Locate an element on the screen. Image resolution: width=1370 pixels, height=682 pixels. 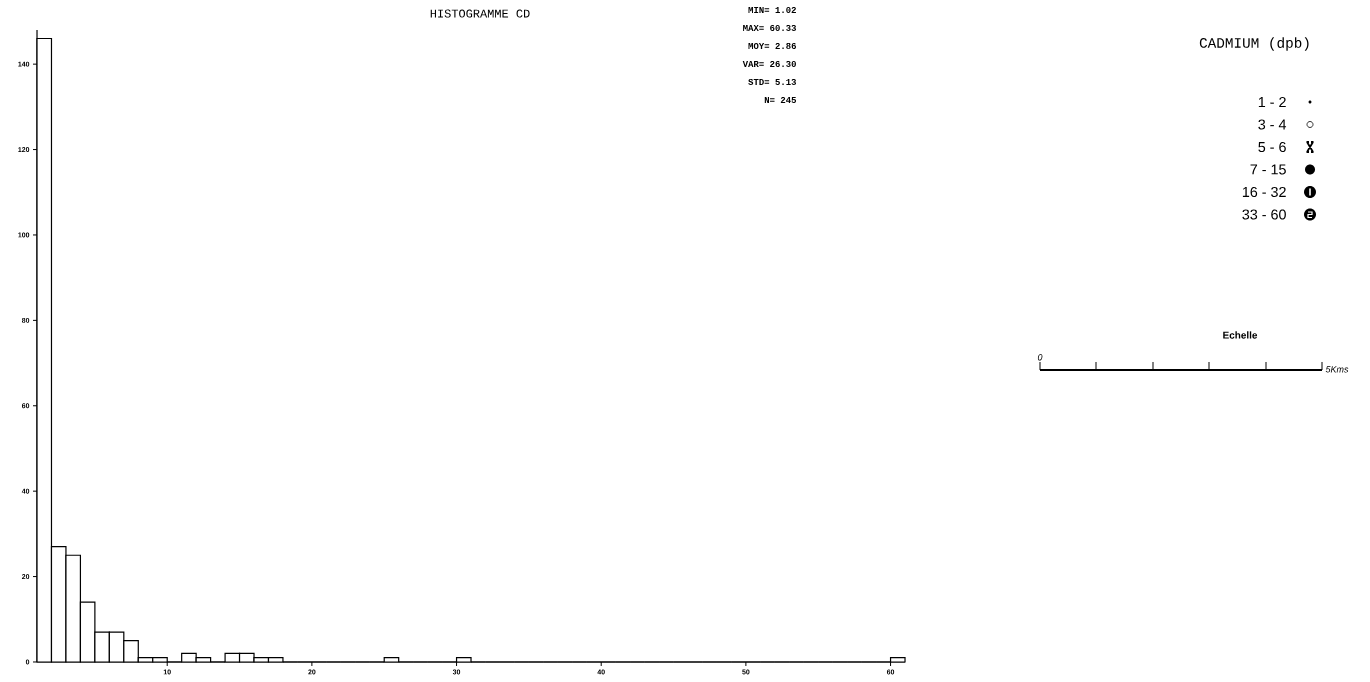
text: 16 - 32 is located at coordinates (1264, 192).